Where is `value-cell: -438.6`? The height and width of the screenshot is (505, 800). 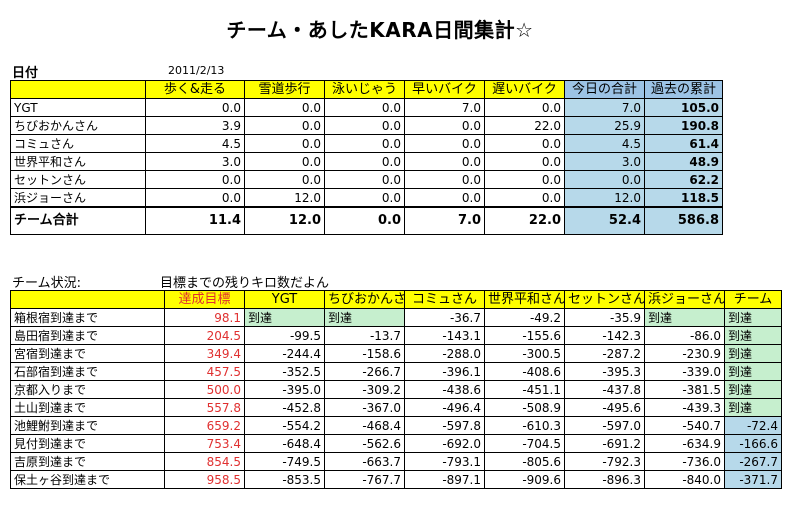 value-cell: -438.6 is located at coordinates (444, 389).